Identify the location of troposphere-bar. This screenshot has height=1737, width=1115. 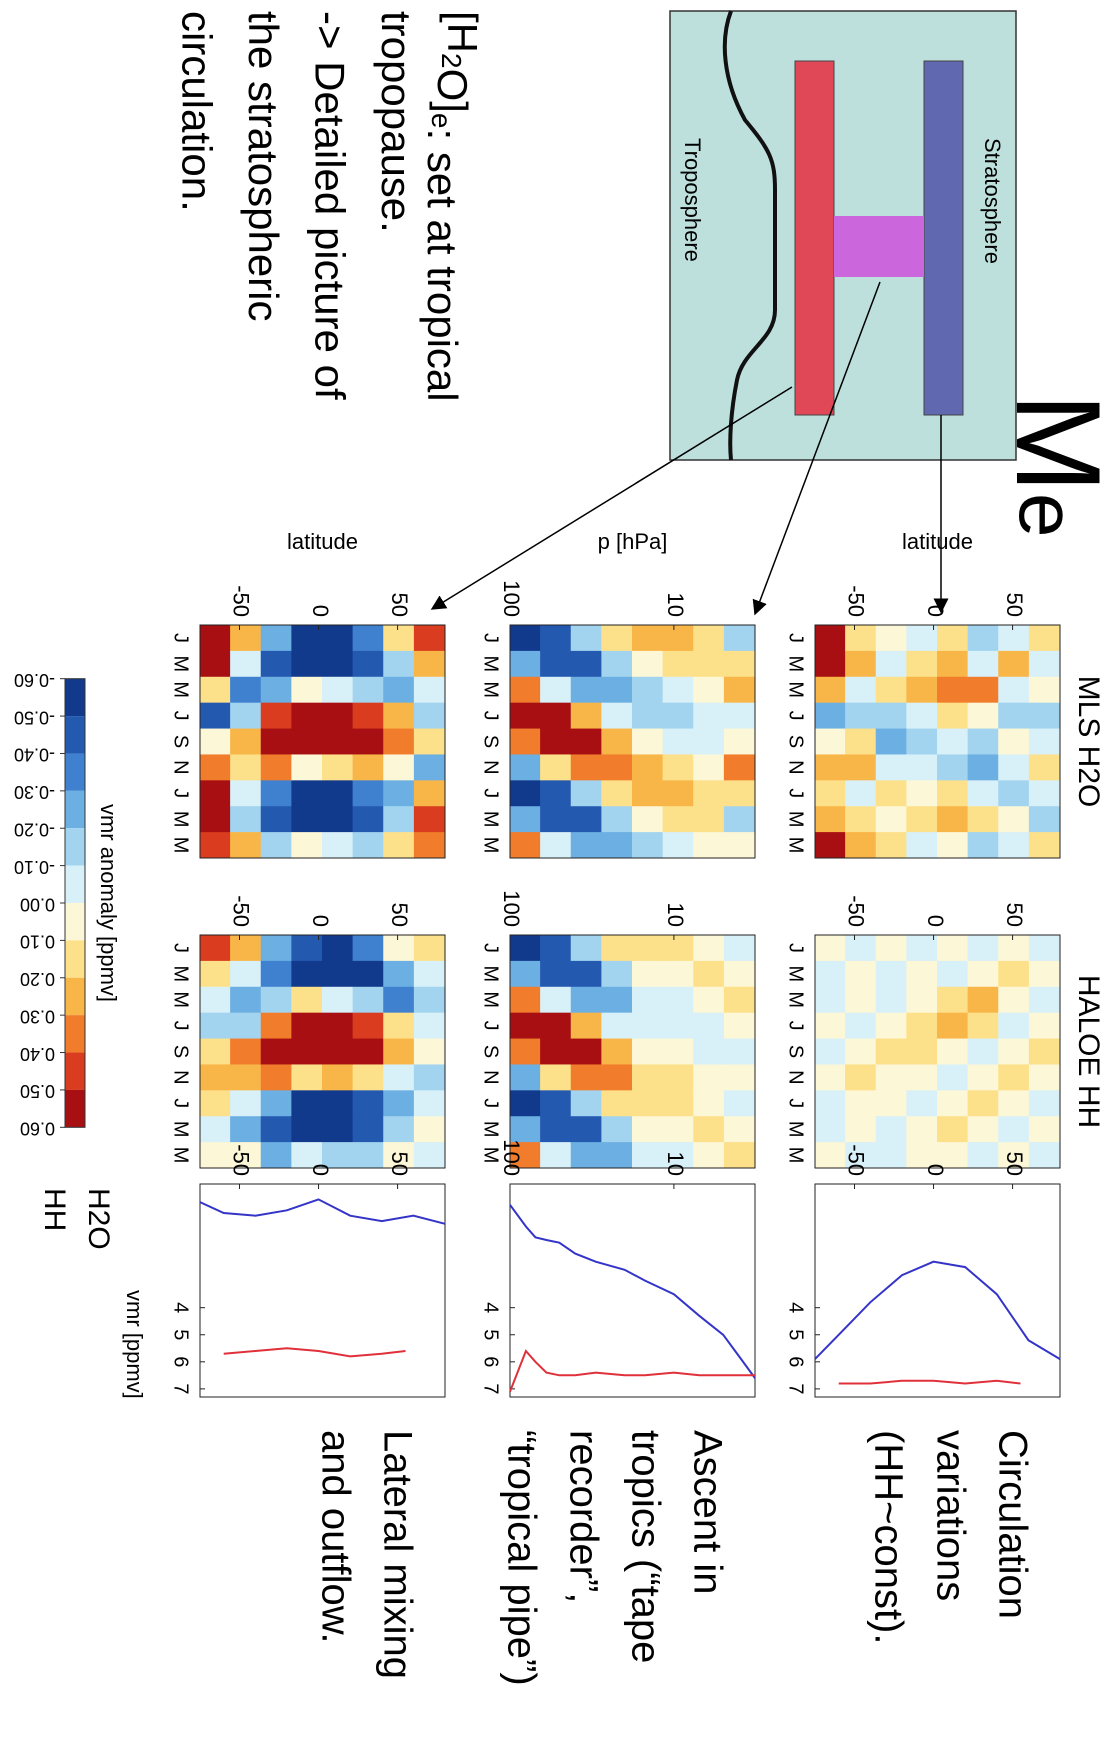
(814, 238).